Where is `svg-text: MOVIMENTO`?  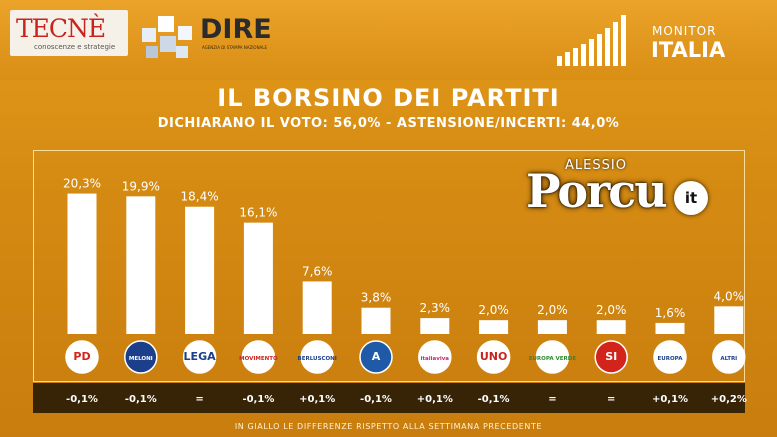 svg-text: MOVIMENTO is located at coordinates (258, 359).